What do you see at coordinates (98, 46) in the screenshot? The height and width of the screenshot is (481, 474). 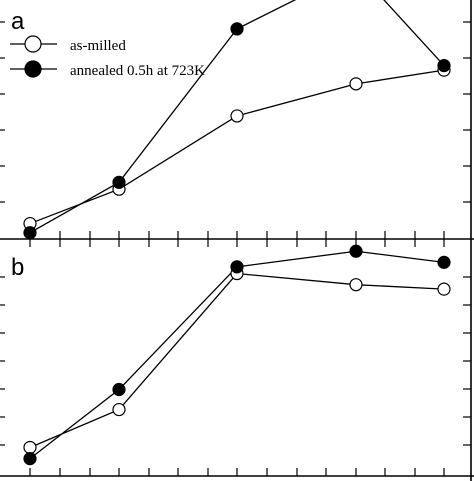 I see `legend-label-as-milled: as-milled` at bounding box center [98, 46].